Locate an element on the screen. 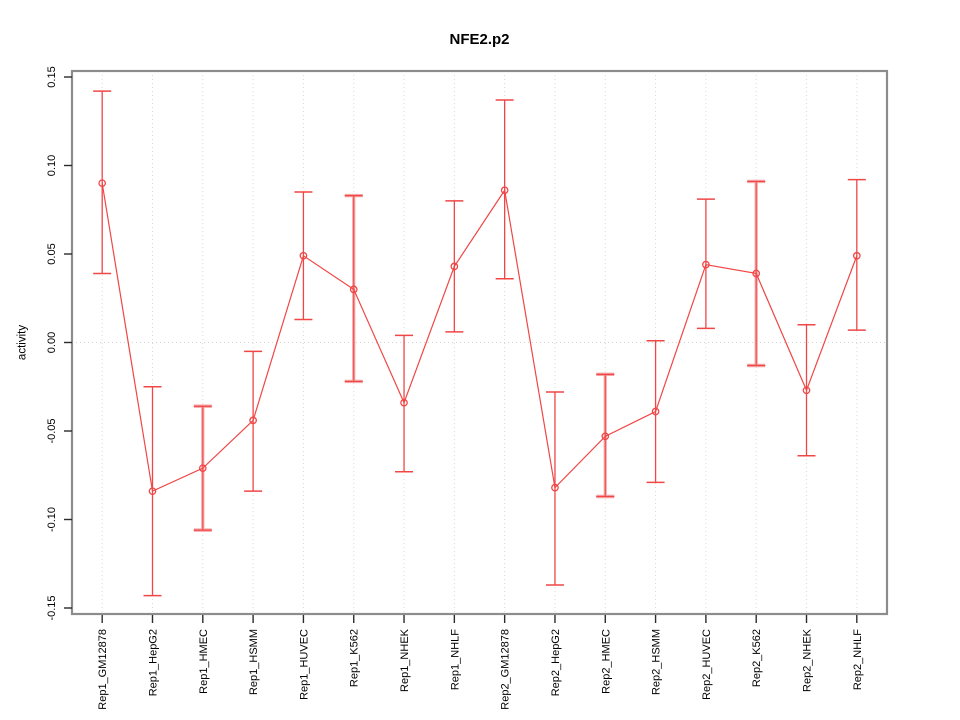 Image resolution: width=960 pixels, height=720 pixels. y-tick-label: -0.05 is located at coordinates (52, 430).